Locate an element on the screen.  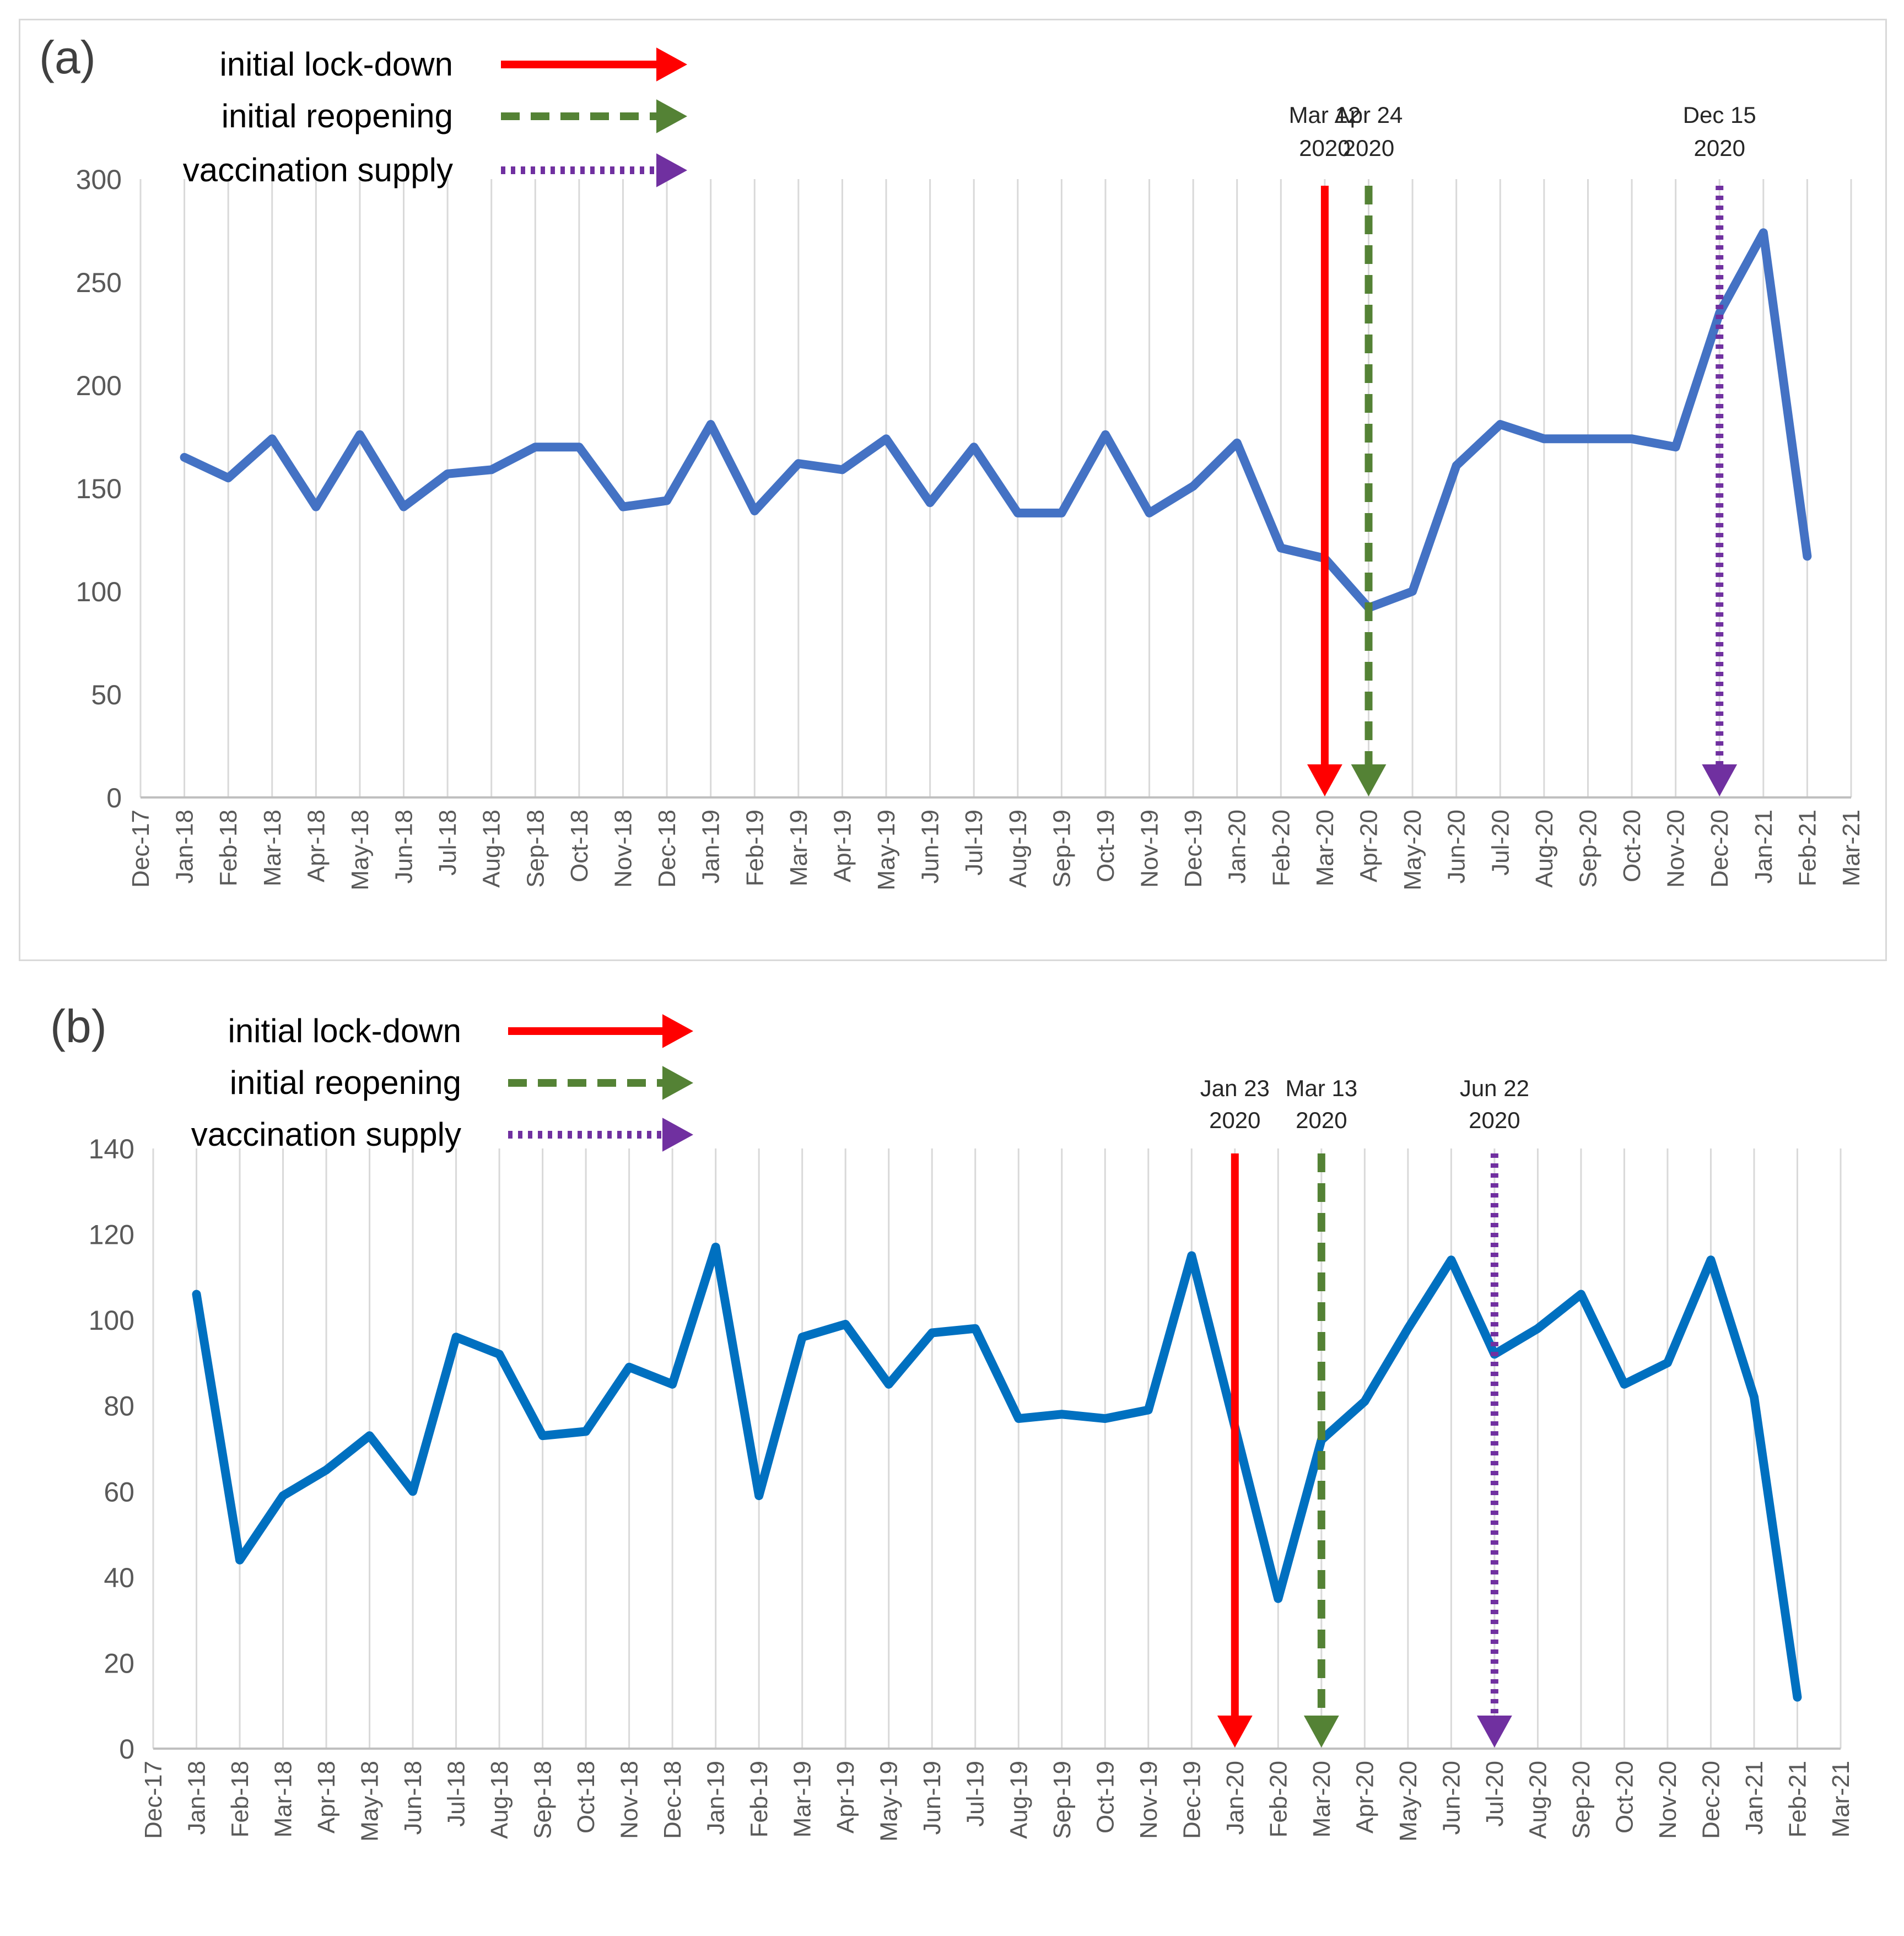
chart-b-x-tick-label: Jan-20 is located at coordinates (1235, 1798).